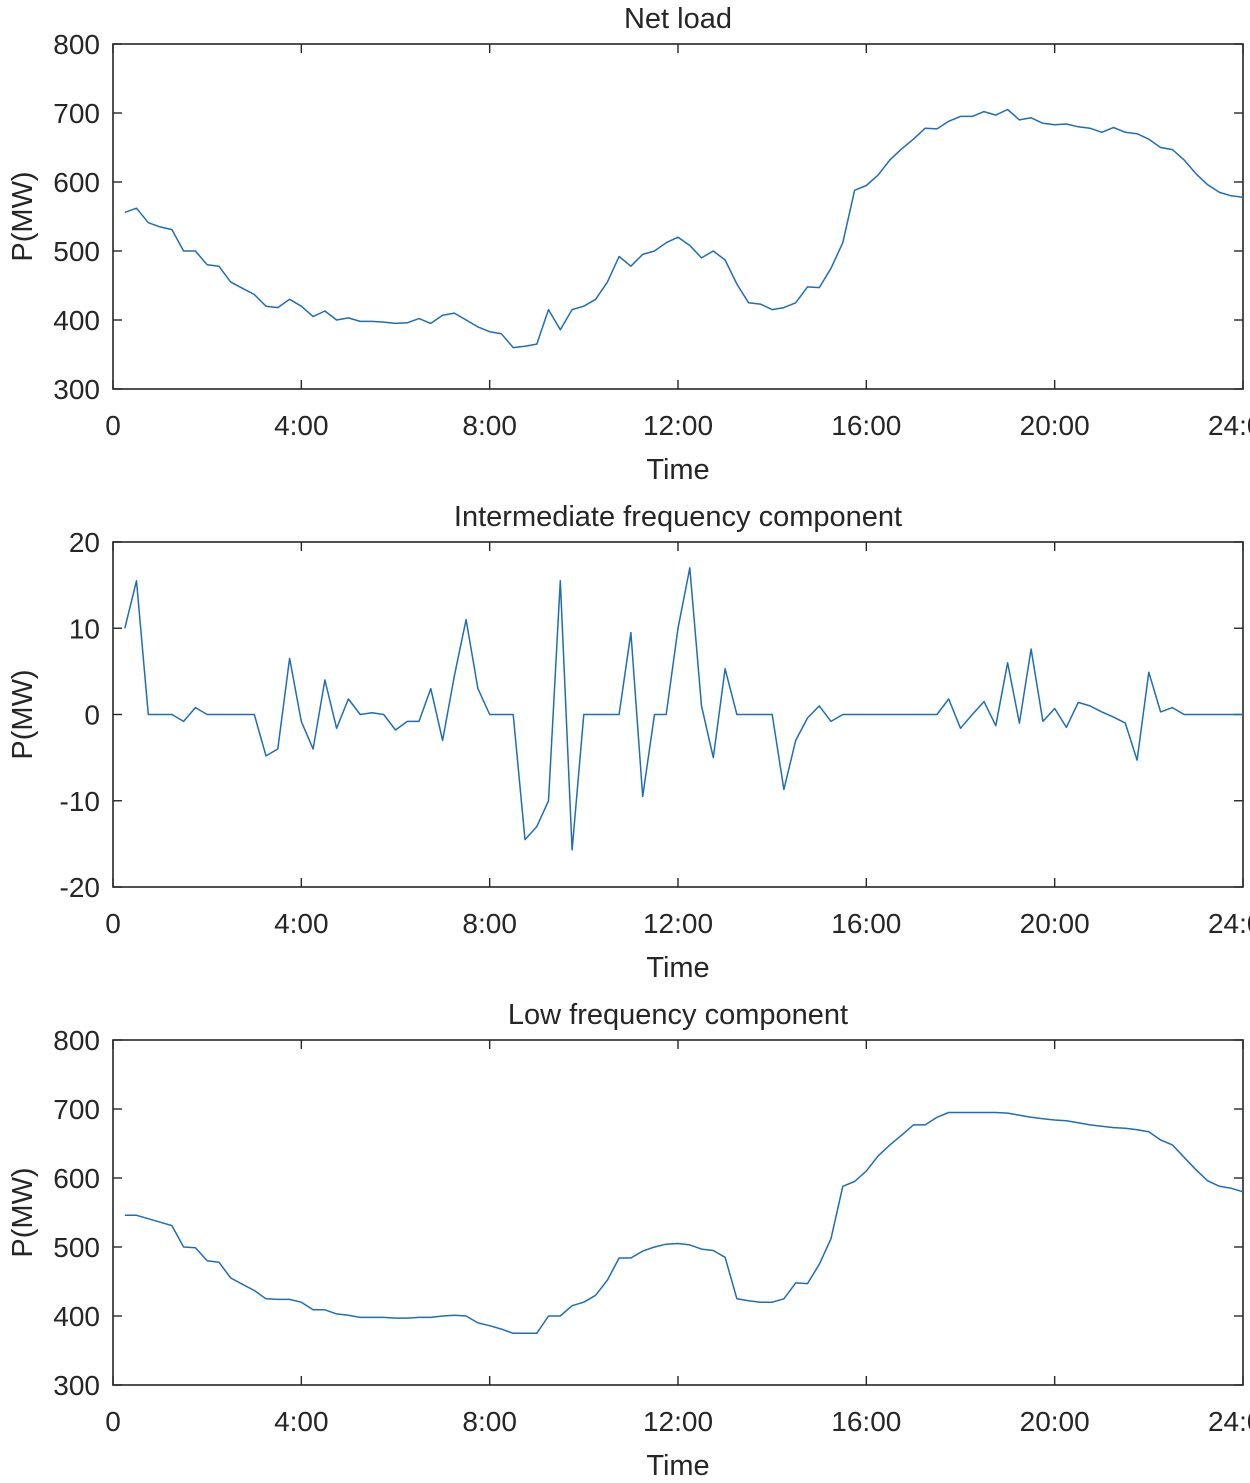  Describe the element at coordinates (84, 542) in the screenshot. I see `y-tick-label: 20` at that location.